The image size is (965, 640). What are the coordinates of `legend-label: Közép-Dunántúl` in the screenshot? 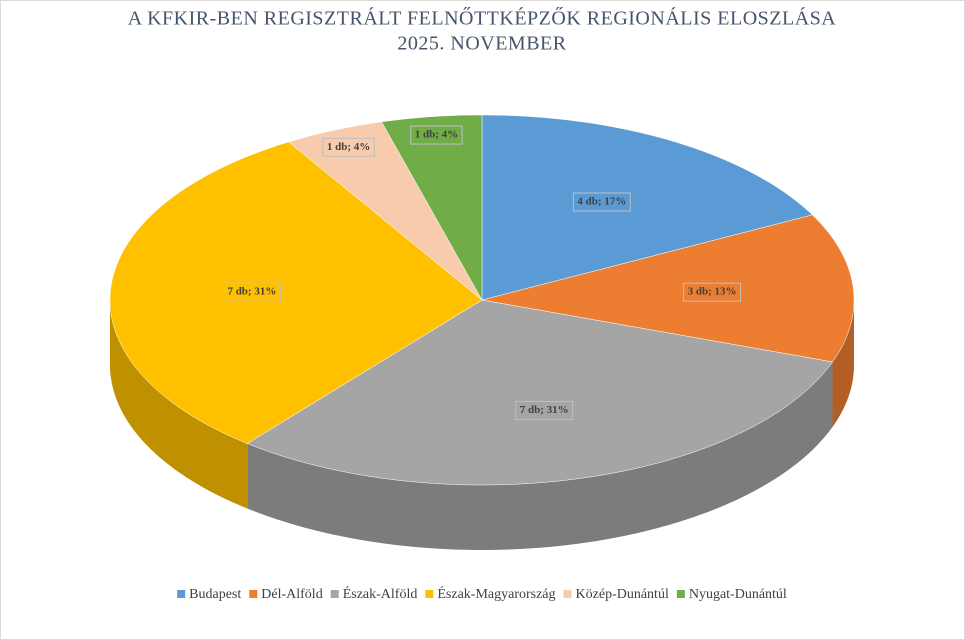 It's located at (622, 594).